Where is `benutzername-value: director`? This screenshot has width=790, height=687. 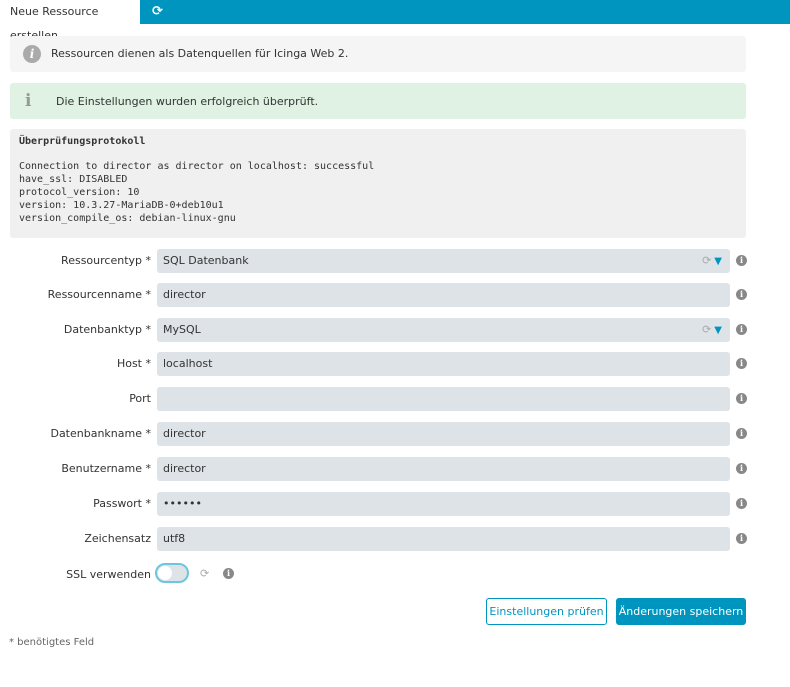
benutzername-value: director is located at coordinates (184, 468).